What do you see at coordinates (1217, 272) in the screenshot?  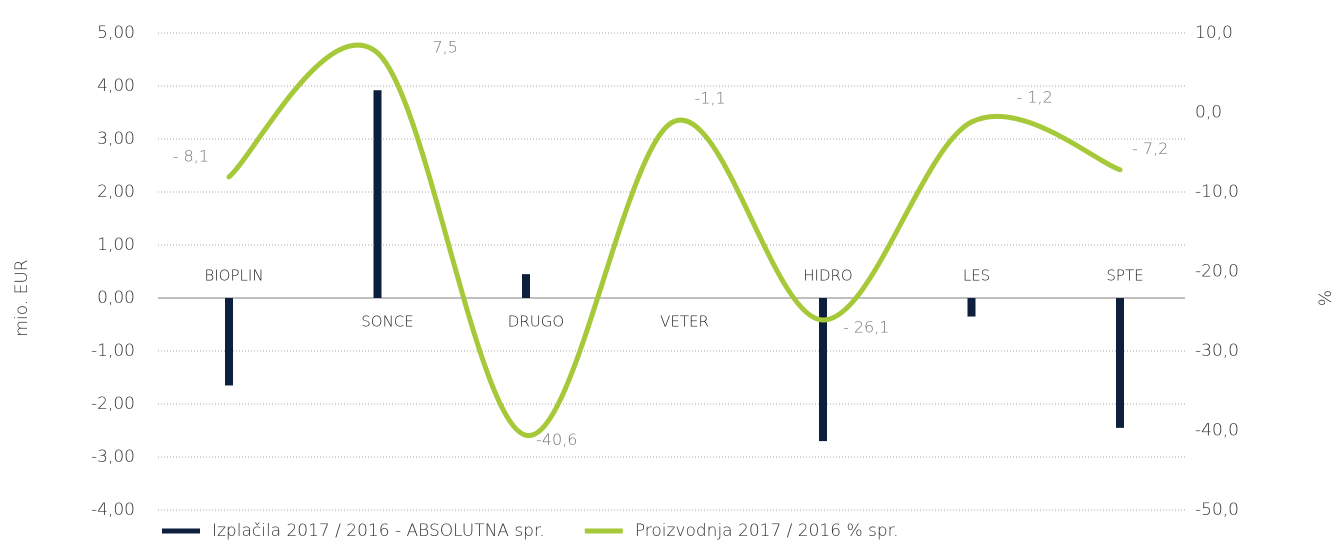 I see `y2-tick-label: -20,0` at bounding box center [1217, 272].